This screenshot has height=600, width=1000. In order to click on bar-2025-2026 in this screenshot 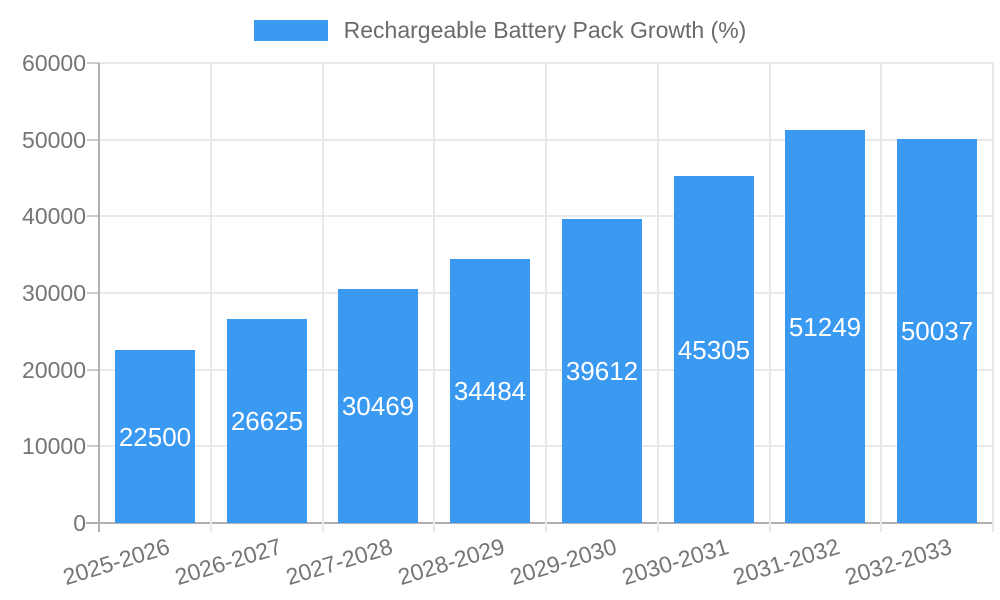, I will do `click(155, 436)`.